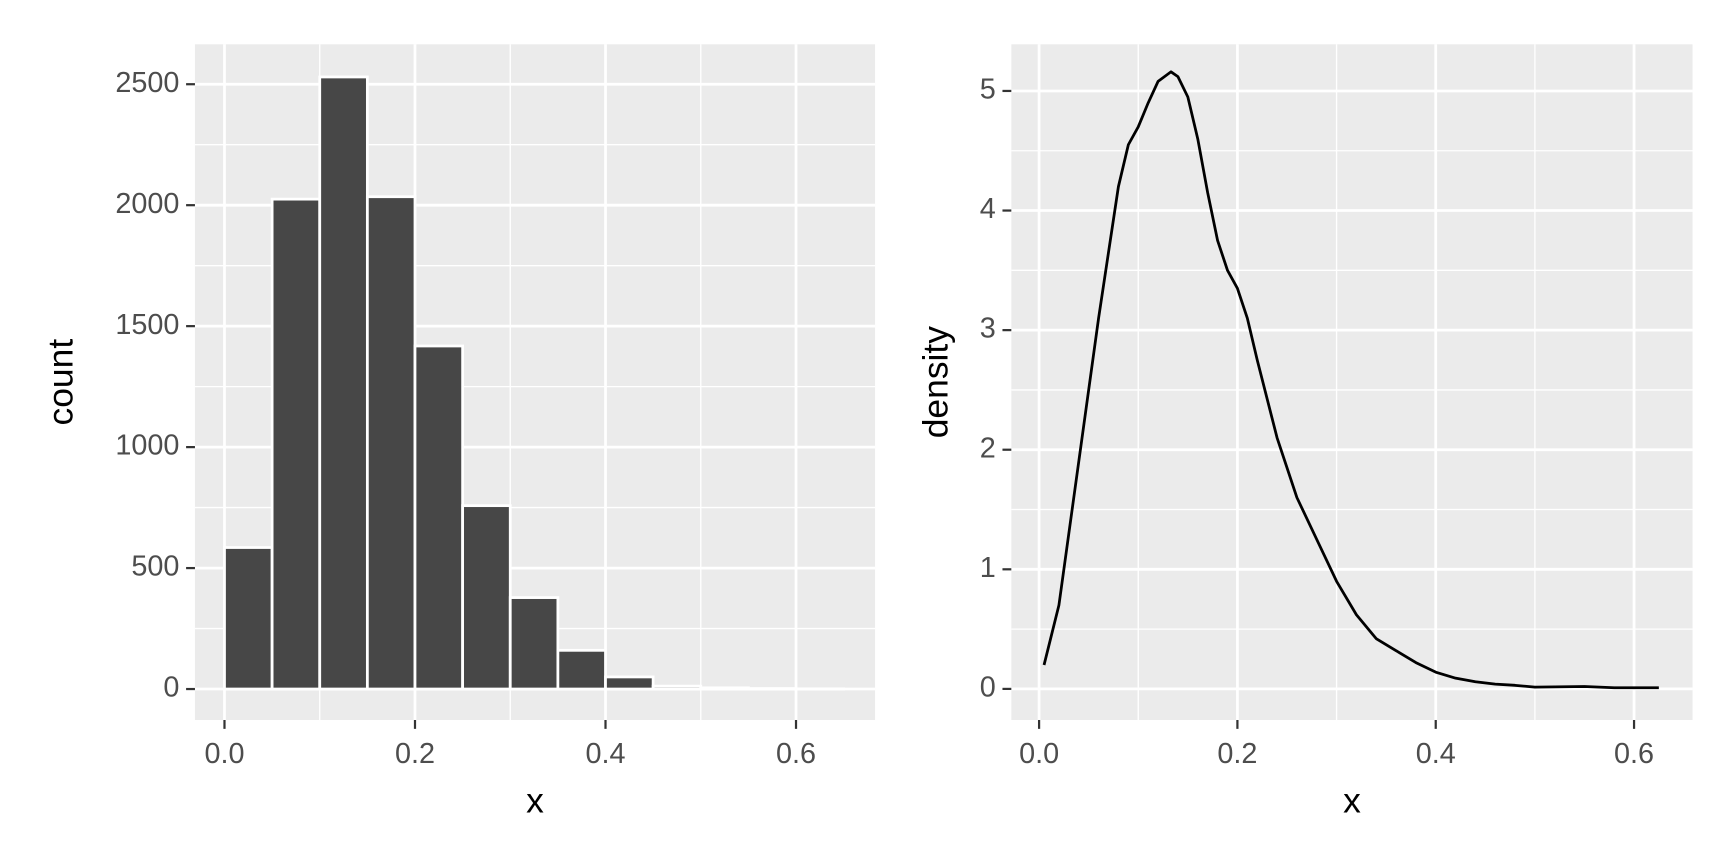  I want to click on y-tick-label: 1500, so click(147, 325).